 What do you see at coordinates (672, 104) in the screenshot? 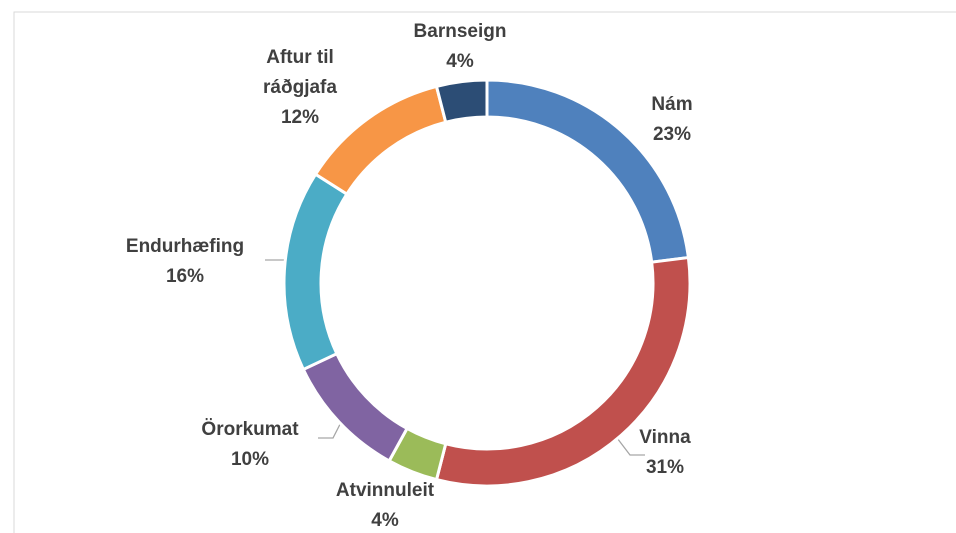
I see `category-label: Nám` at bounding box center [672, 104].